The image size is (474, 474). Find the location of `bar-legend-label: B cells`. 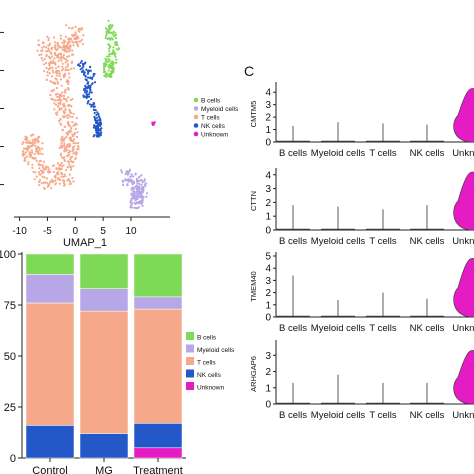

bar-legend-label: B cells is located at coordinates (207, 338).